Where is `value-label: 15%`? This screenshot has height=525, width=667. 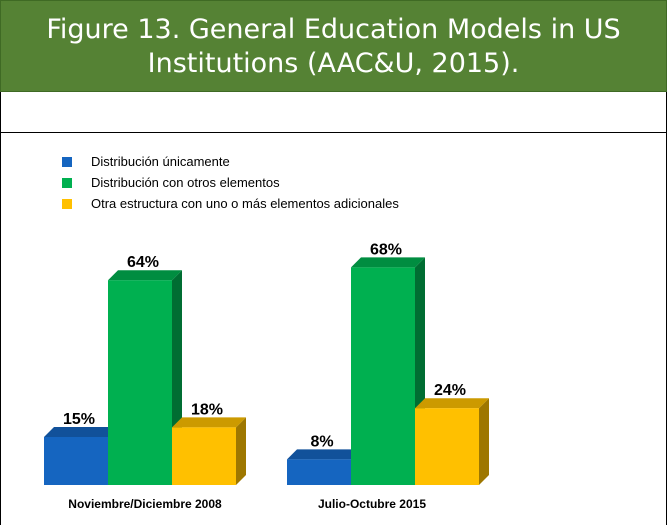 value-label: 15% is located at coordinates (79, 419).